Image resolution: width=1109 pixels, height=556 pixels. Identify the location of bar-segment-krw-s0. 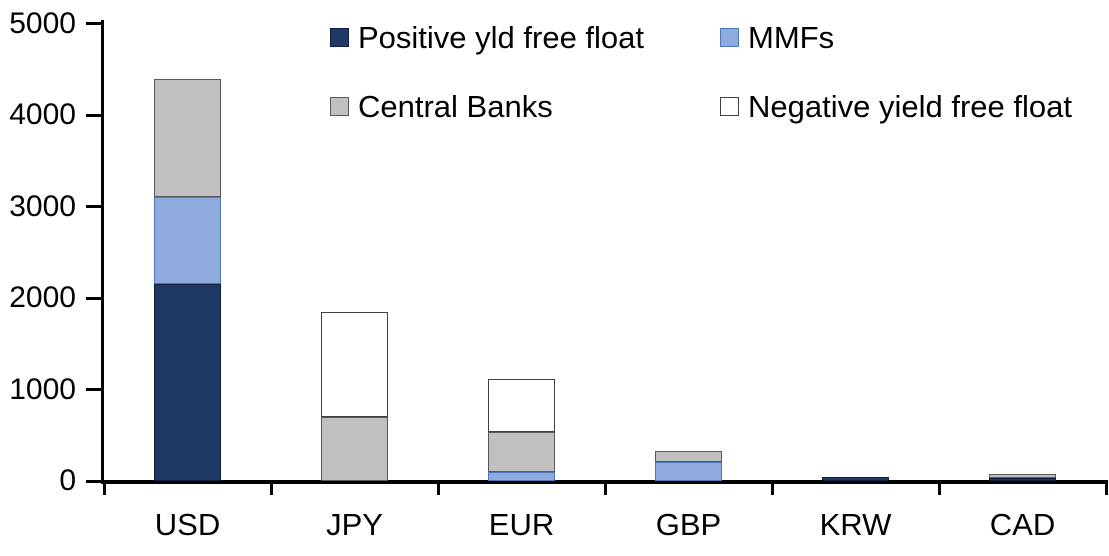
(855, 478).